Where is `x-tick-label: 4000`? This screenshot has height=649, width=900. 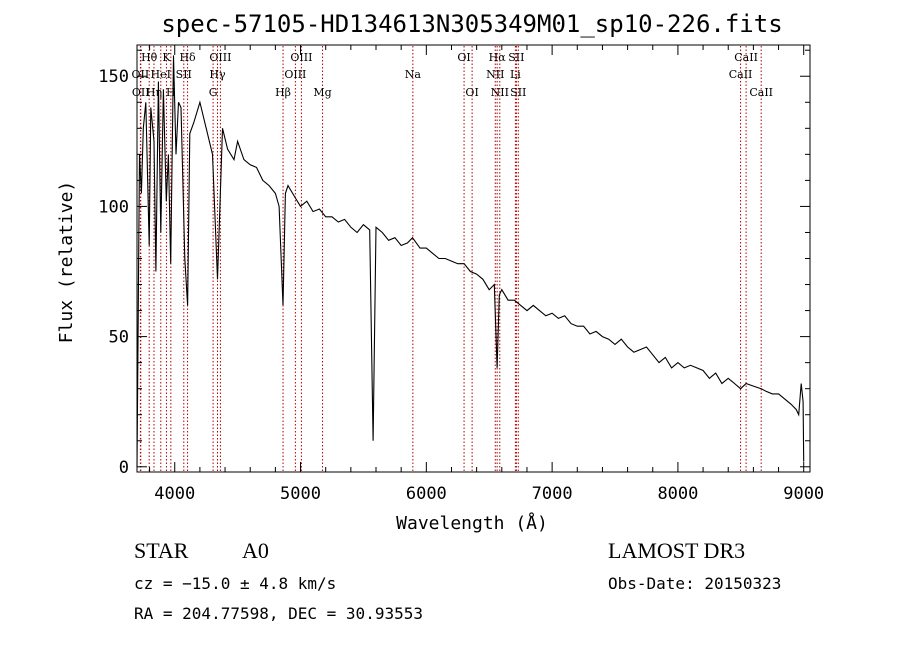 x-tick-label: 4000 is located at coordinates (174, 494).